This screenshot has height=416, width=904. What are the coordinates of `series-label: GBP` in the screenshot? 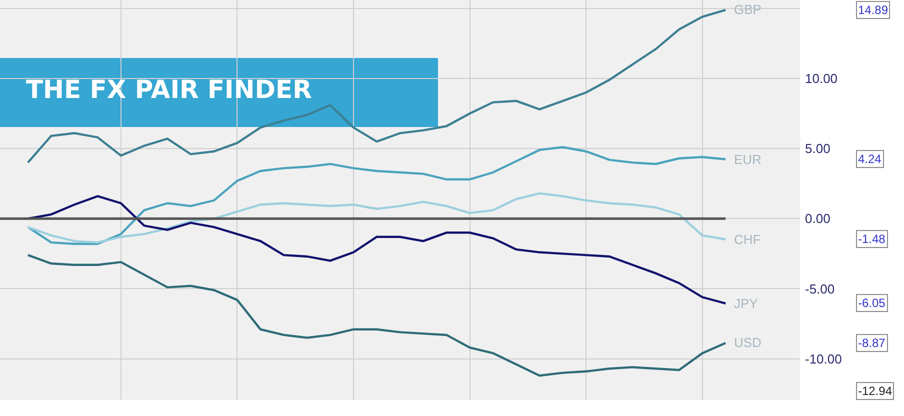 It's located at (748, 9).